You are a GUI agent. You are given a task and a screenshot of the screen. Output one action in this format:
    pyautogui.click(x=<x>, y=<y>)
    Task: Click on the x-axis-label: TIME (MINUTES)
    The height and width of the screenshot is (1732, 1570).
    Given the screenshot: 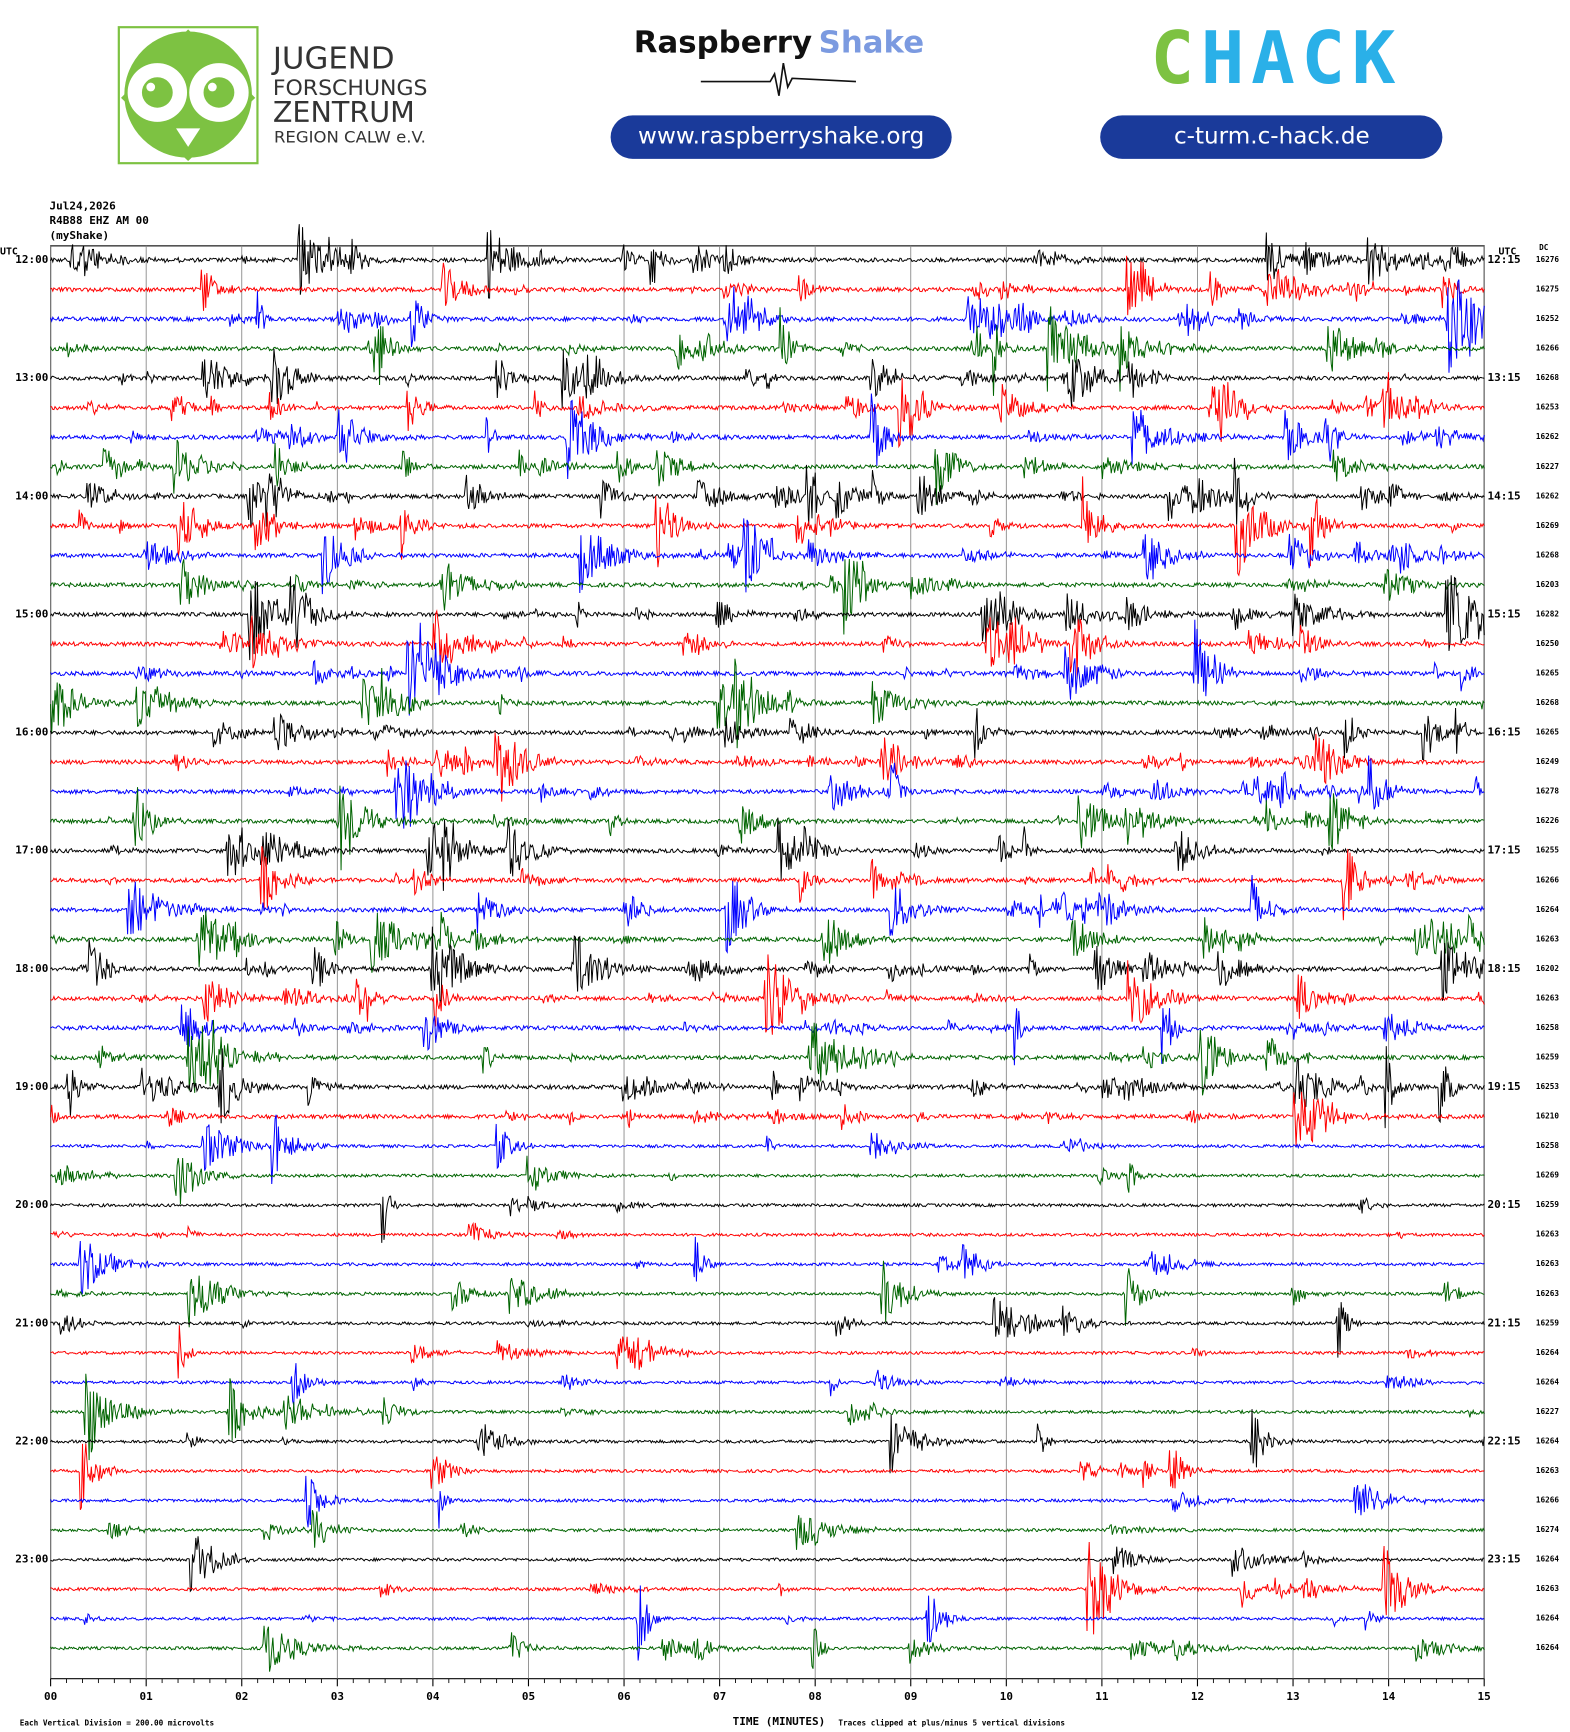 What is the action you would take?
    pyautogui.click(x=779, y=1721)
    